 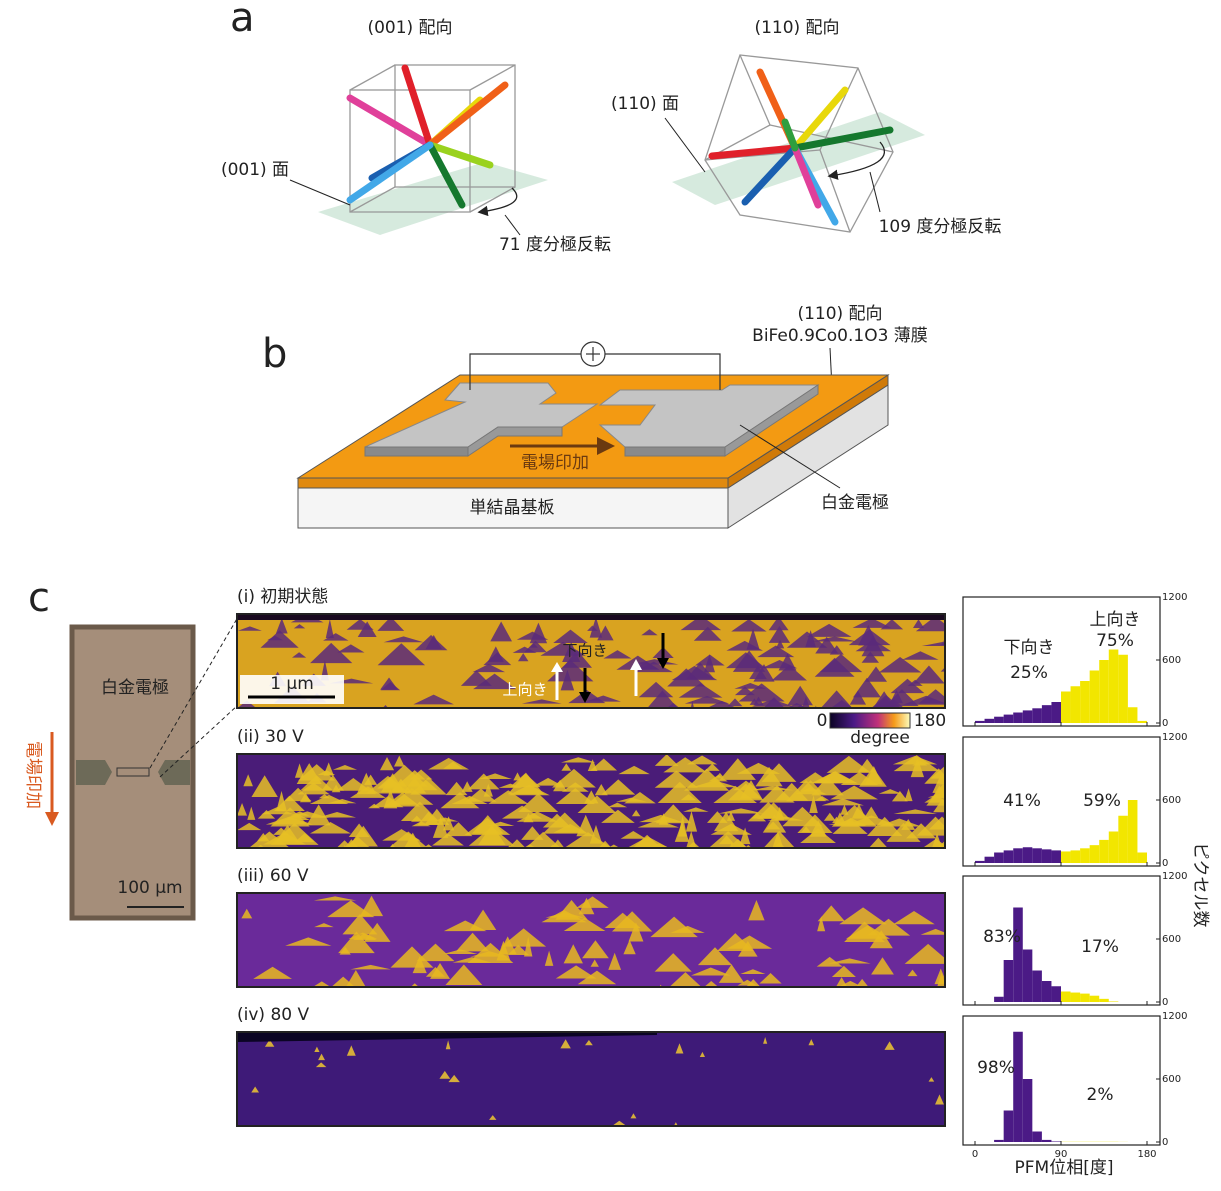 What do you see at coordinates (33, 775) in the screenshot?
I see `field-label: 電場印加` at bounding box center [33, 775].